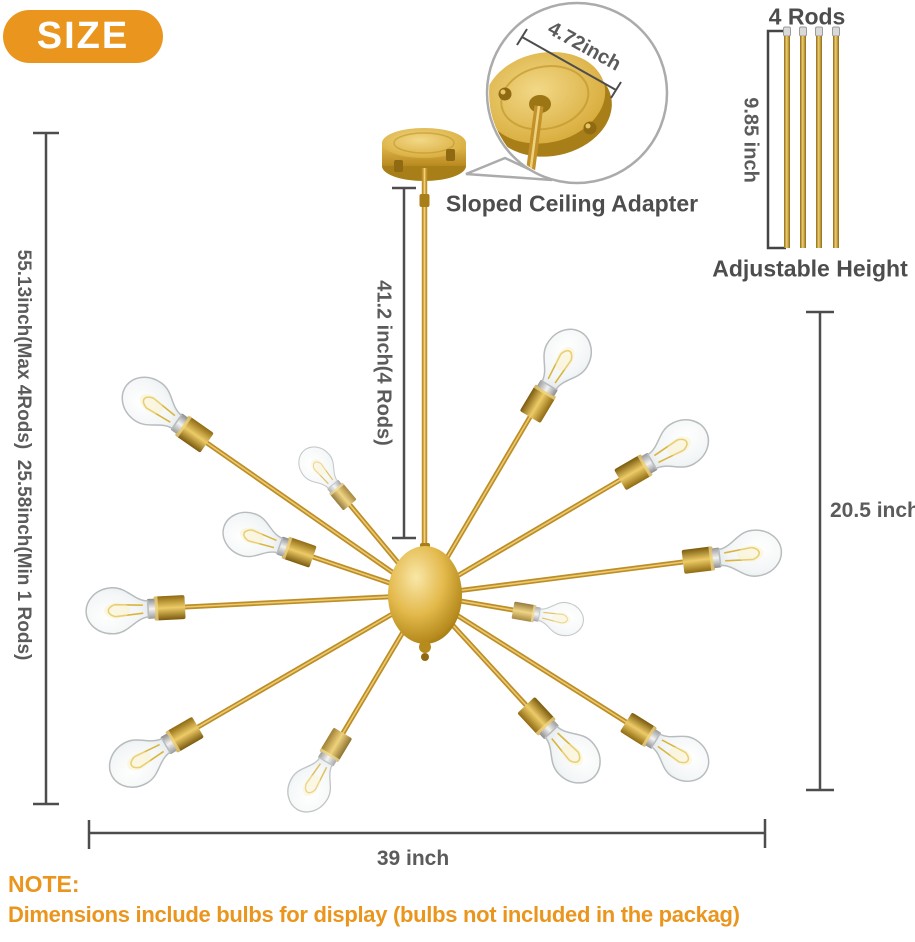  What do you see at coordinates (820, 551) in the screenshot?
I see `right-dimension-line` at bounding box center [820, 551].